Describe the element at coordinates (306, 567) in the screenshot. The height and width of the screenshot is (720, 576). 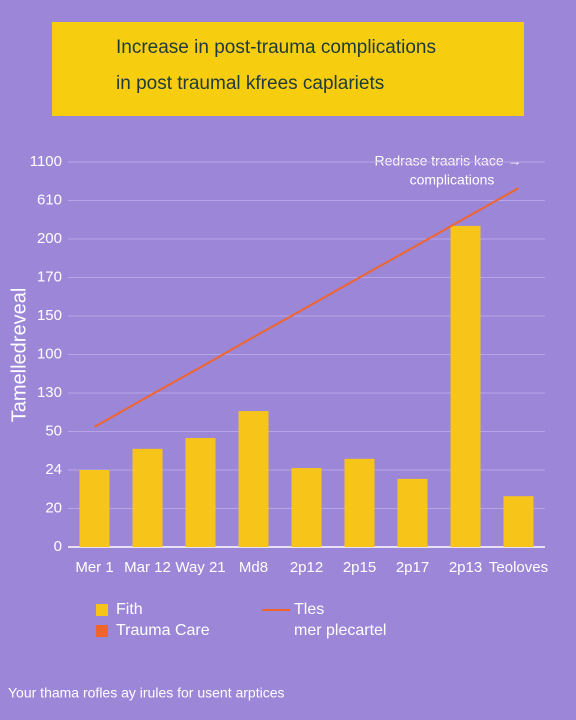
I see `x-tick-label: 2p12` at that location.